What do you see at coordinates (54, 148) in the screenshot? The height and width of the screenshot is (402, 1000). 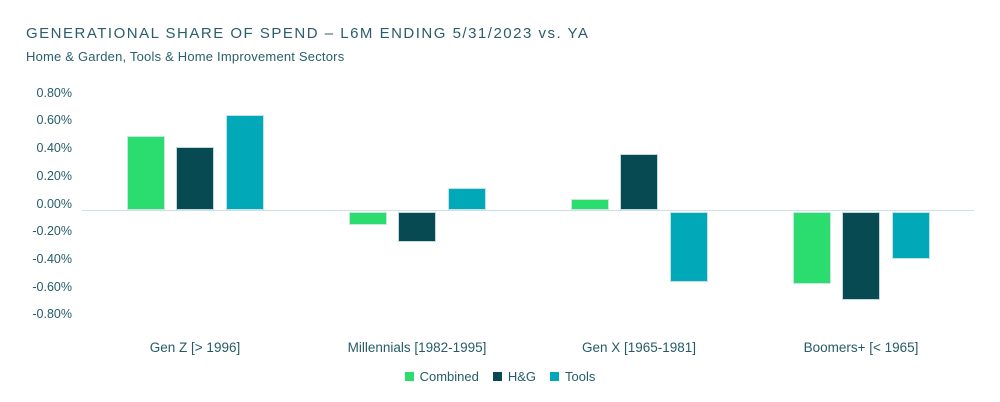 I see `y-axis-tick-label: 0.40%` at bounding box center [54, 148].